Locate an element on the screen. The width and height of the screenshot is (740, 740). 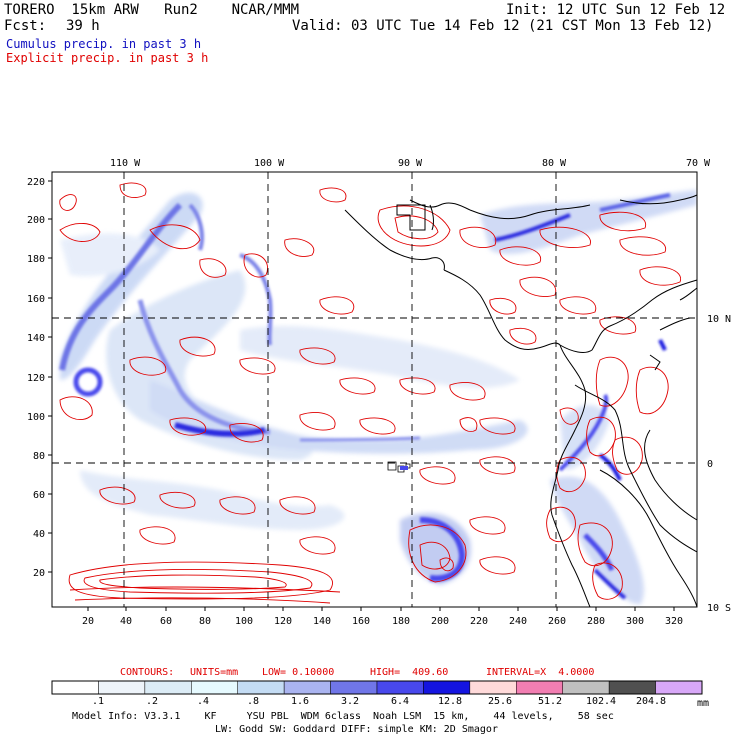
colorbar-label: 1.6 is located at coordinates (300, 701).